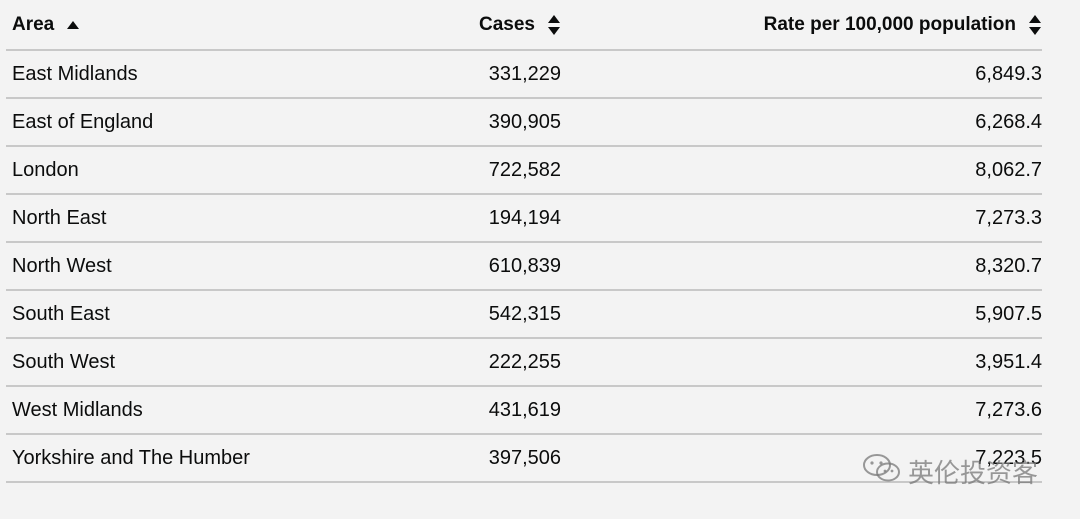  I want to click on cell-area: West Midlands, so click(218, 410).